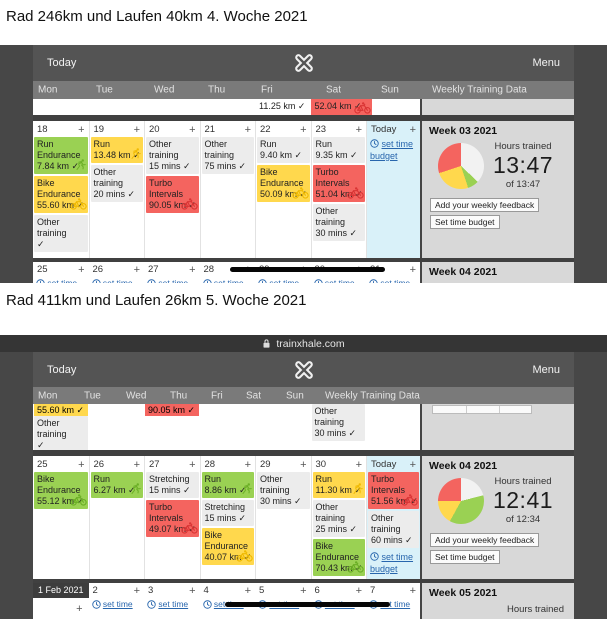 The image size is (607, 619). I want to click on day-header-tue: Tue, so click(92, 395).